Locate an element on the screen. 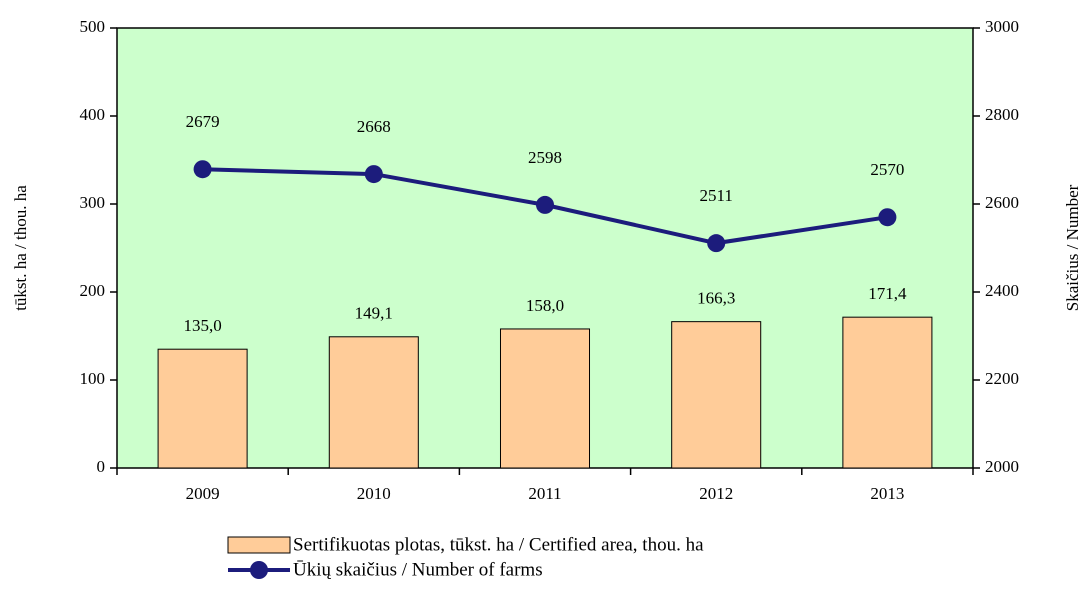  y2-tick-label: 2200 is located at coordinates (1002, 378).